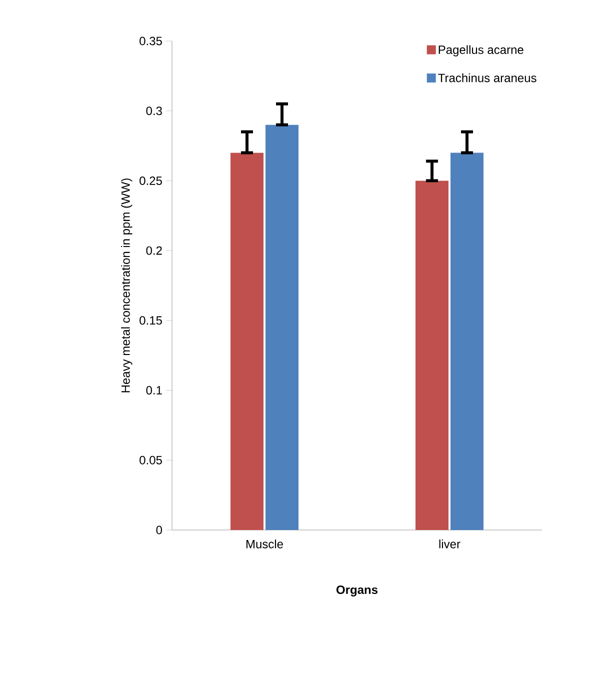  I want to click on y-tick-label: 0, so click(159, 530).